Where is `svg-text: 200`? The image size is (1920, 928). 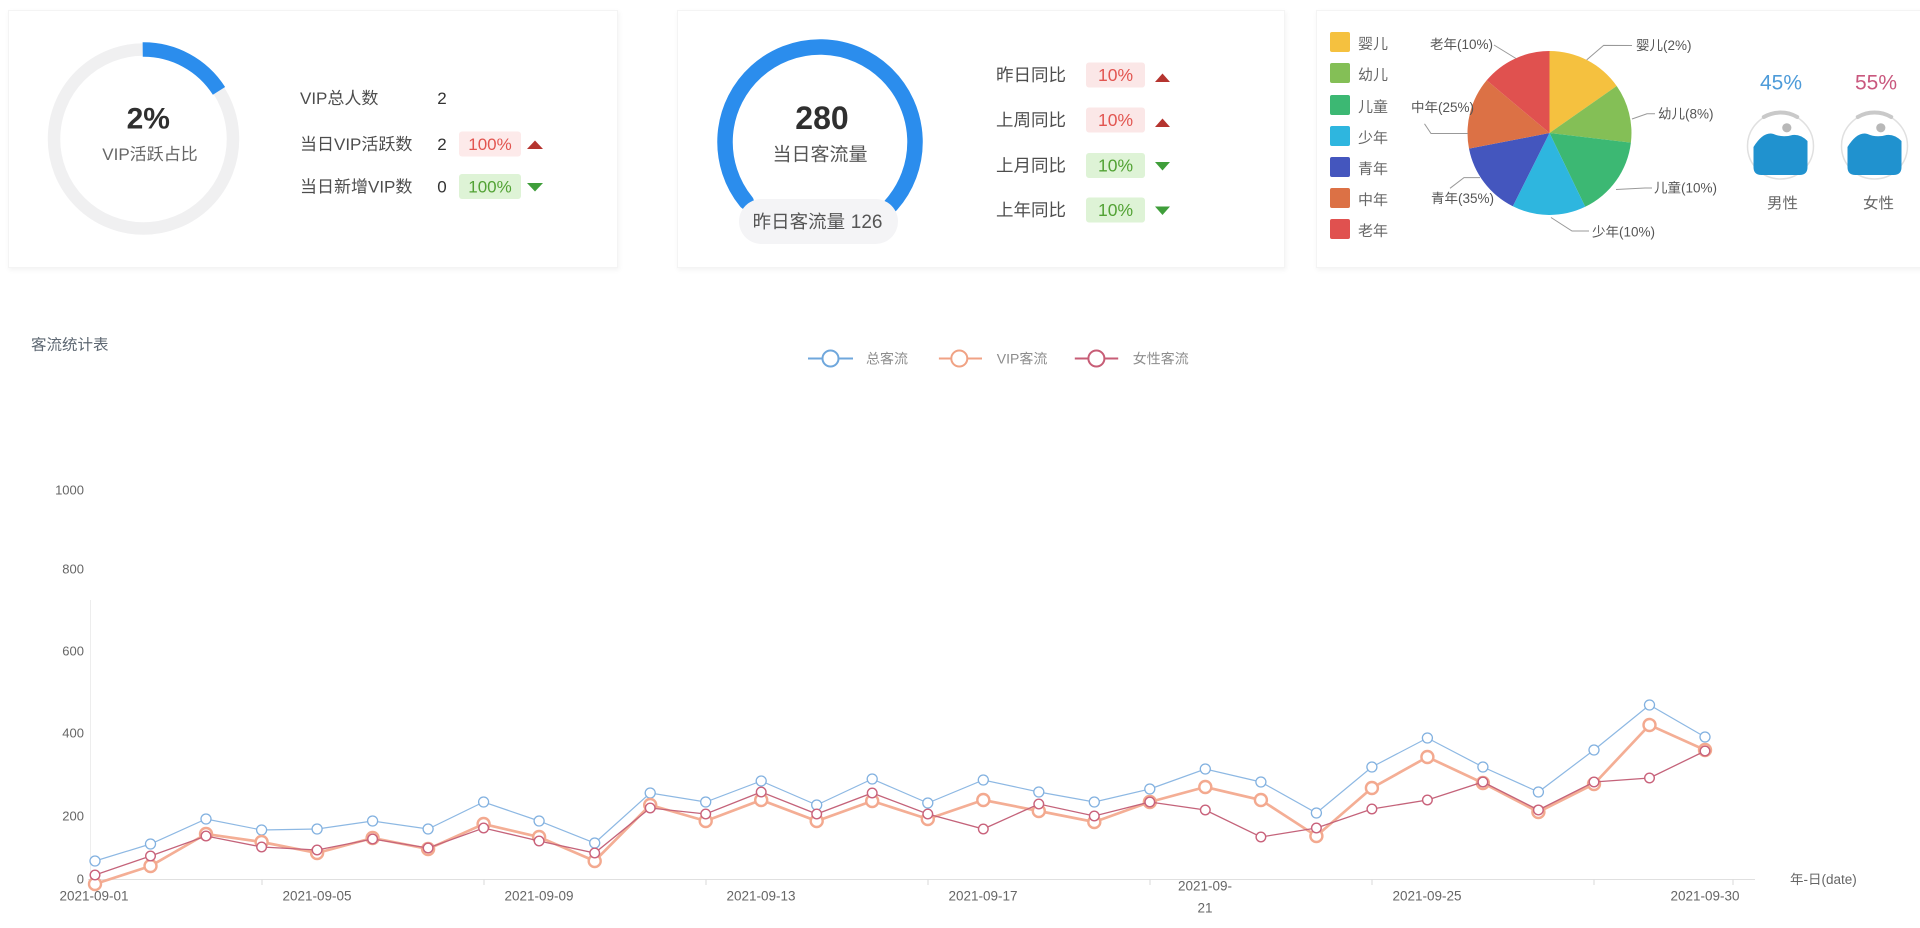
svg-text: 200 is located at coordinates (73, 816).